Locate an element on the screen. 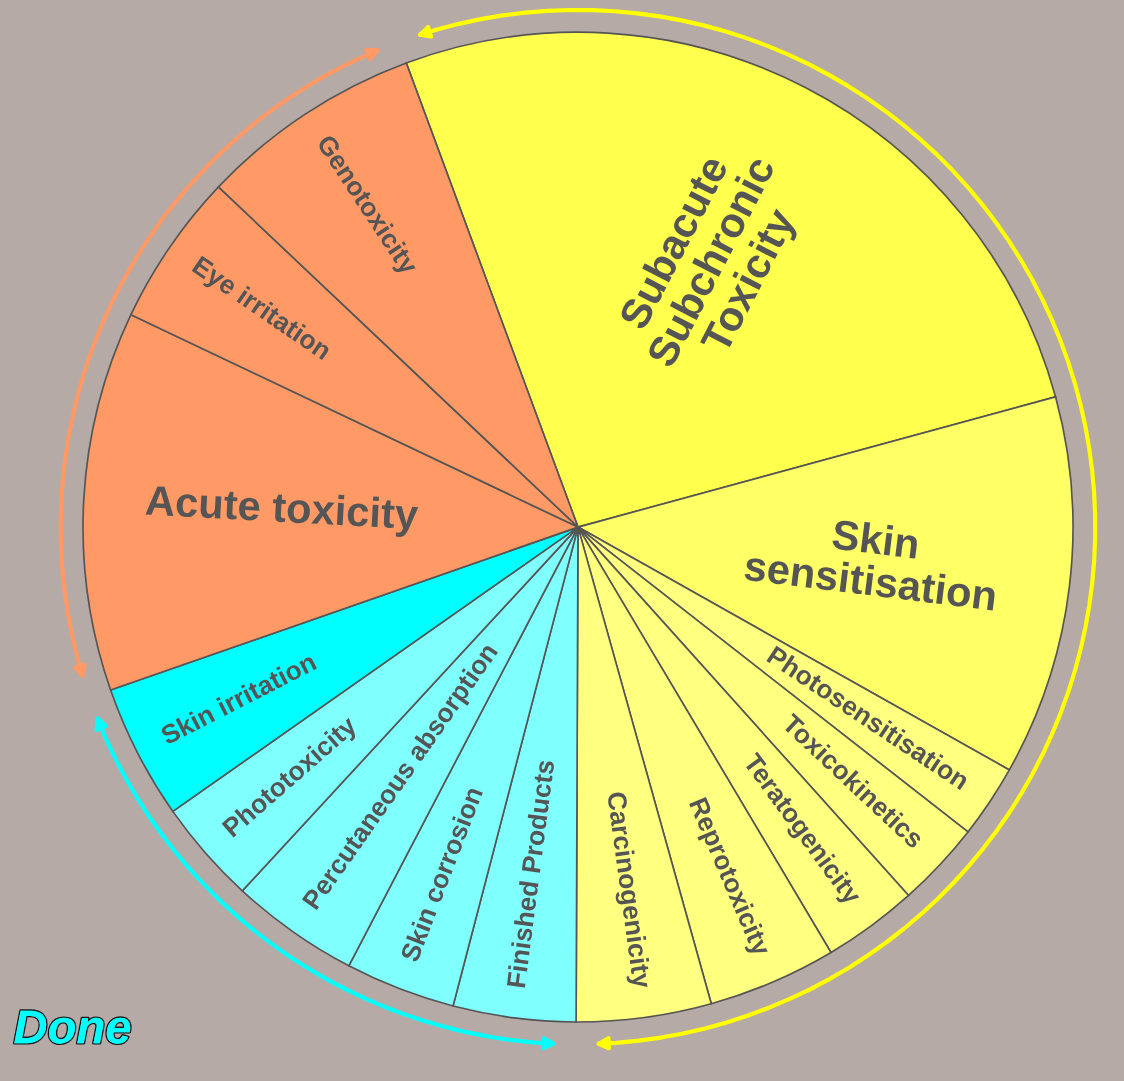 Image resolution: width=1124 pixels, height=1081 pixels. slice-label: Carcinogenicity is located at coordinates (627, 890).